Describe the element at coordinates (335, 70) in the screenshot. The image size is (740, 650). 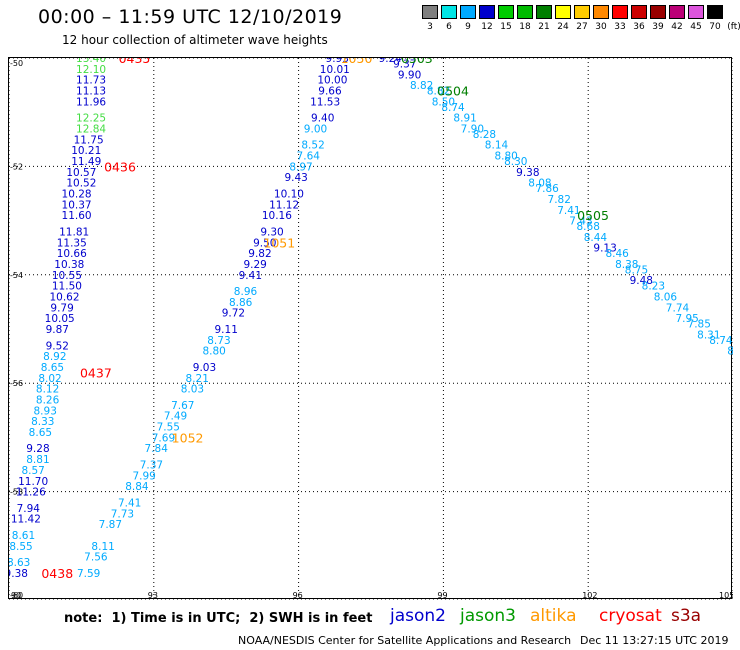
I see `wave-height-value: 10.01` at that location.